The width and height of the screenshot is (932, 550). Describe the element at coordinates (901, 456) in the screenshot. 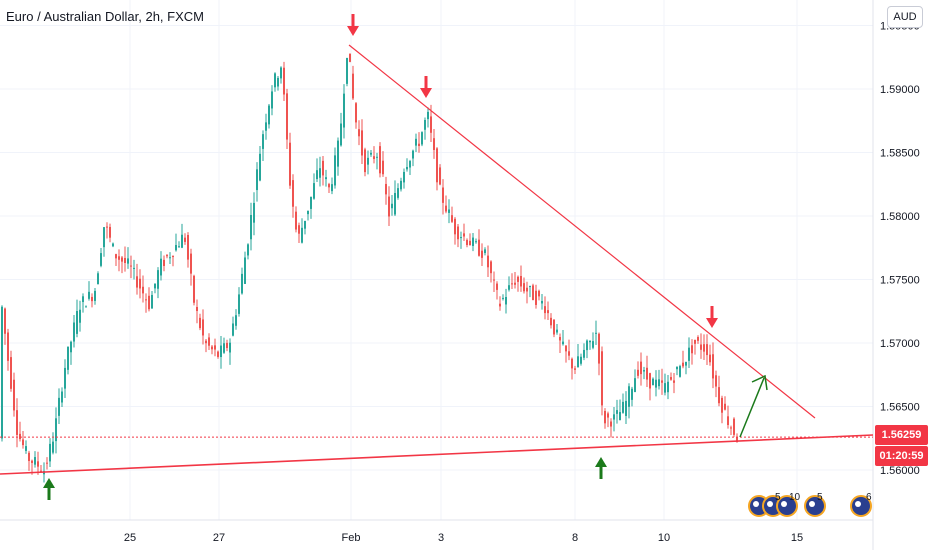

I see `countdown-tag: 01:20:59` at that location.